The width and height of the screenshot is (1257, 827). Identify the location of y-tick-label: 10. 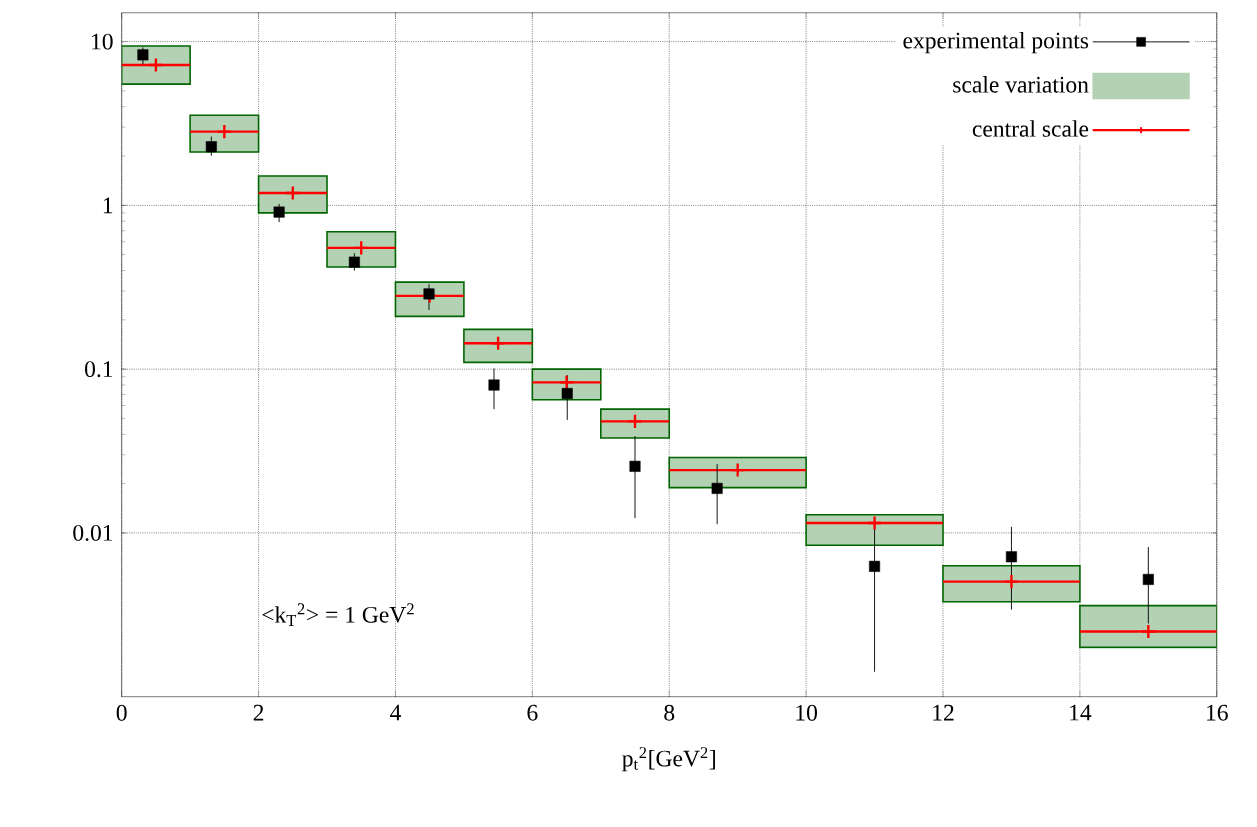
(102, 41).